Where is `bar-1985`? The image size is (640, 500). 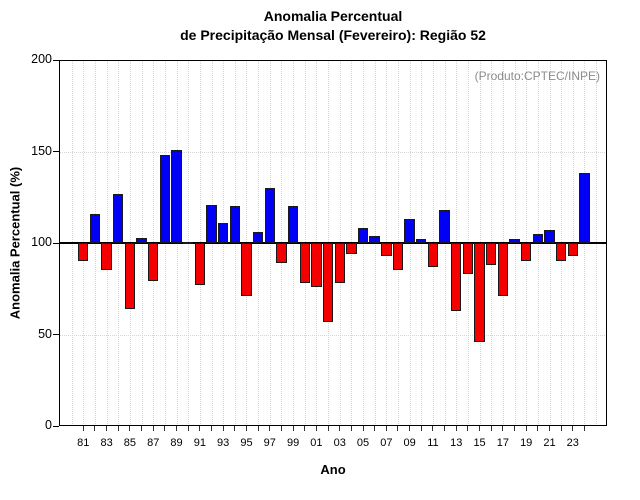
bar-1985 is located at coordinates (130, 276).